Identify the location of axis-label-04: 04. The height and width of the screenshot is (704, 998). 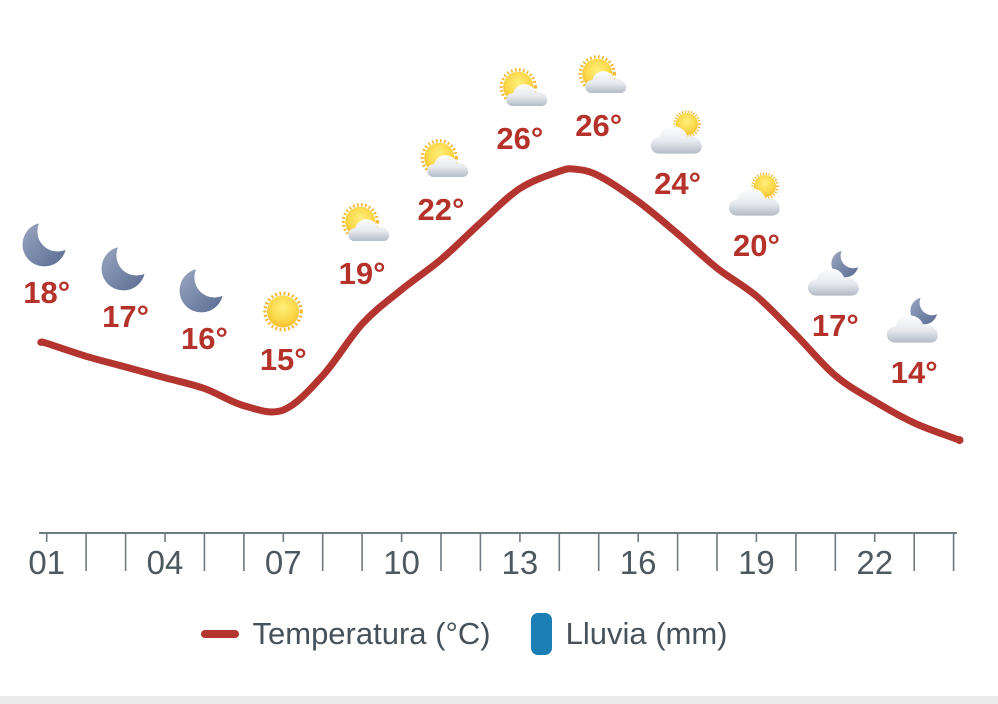
(165, 562).